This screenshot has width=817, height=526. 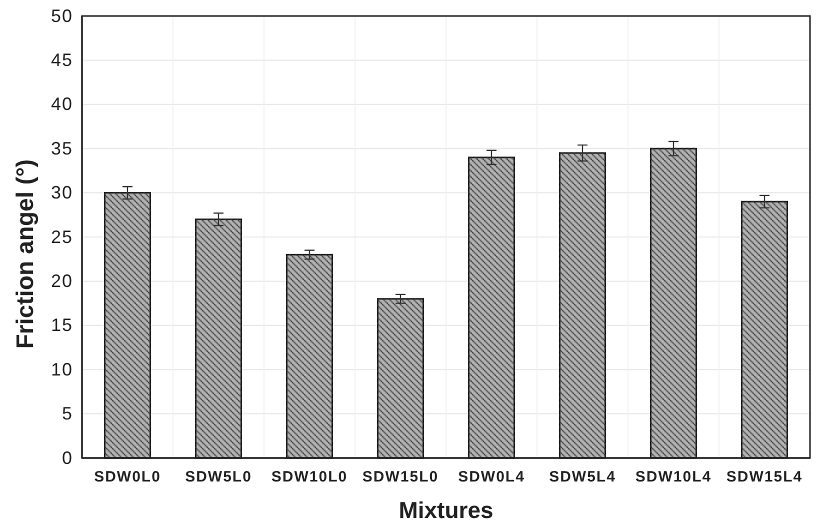 I want to click on y-tick-label: 40, so click(x=61, y=104).